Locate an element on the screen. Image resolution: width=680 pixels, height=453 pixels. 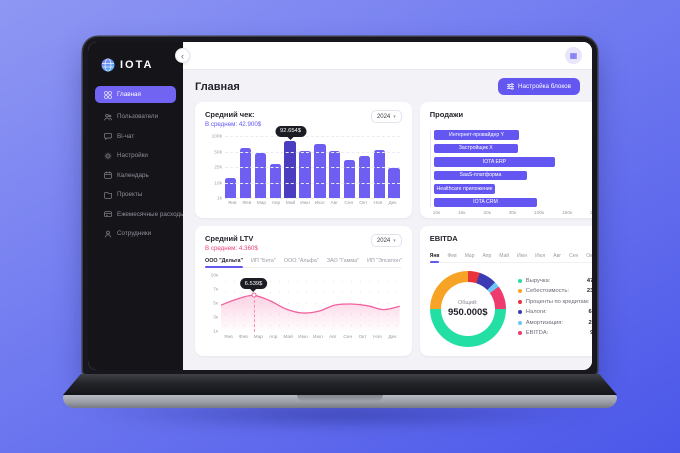
bar-Окт is located at coordinates (364, 176).